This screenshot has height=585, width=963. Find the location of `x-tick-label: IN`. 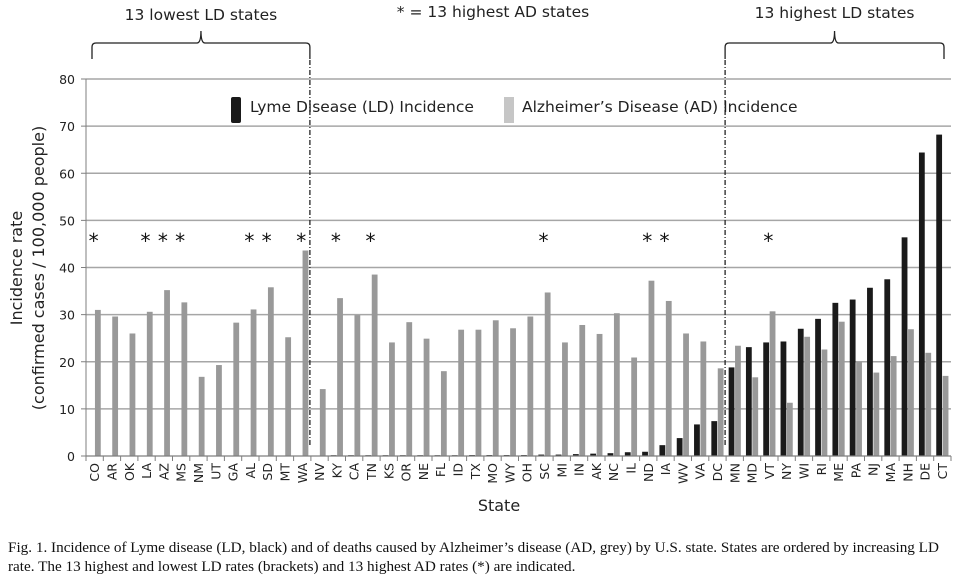

x-tick-label: IN is located at coordinates (579, 469).